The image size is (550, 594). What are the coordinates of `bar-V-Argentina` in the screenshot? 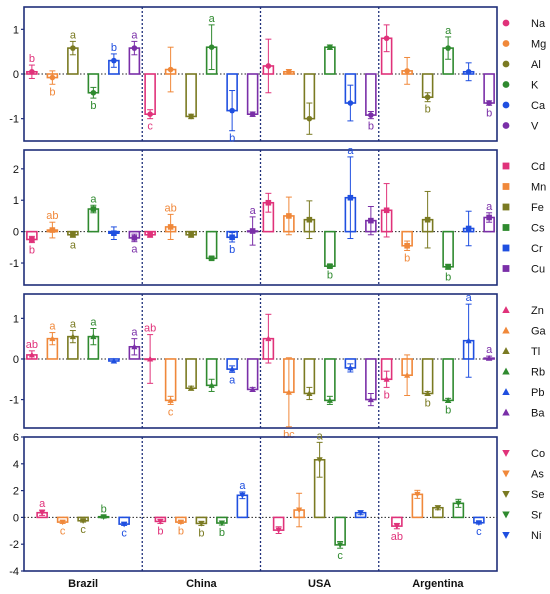 It's located at (489, 88).